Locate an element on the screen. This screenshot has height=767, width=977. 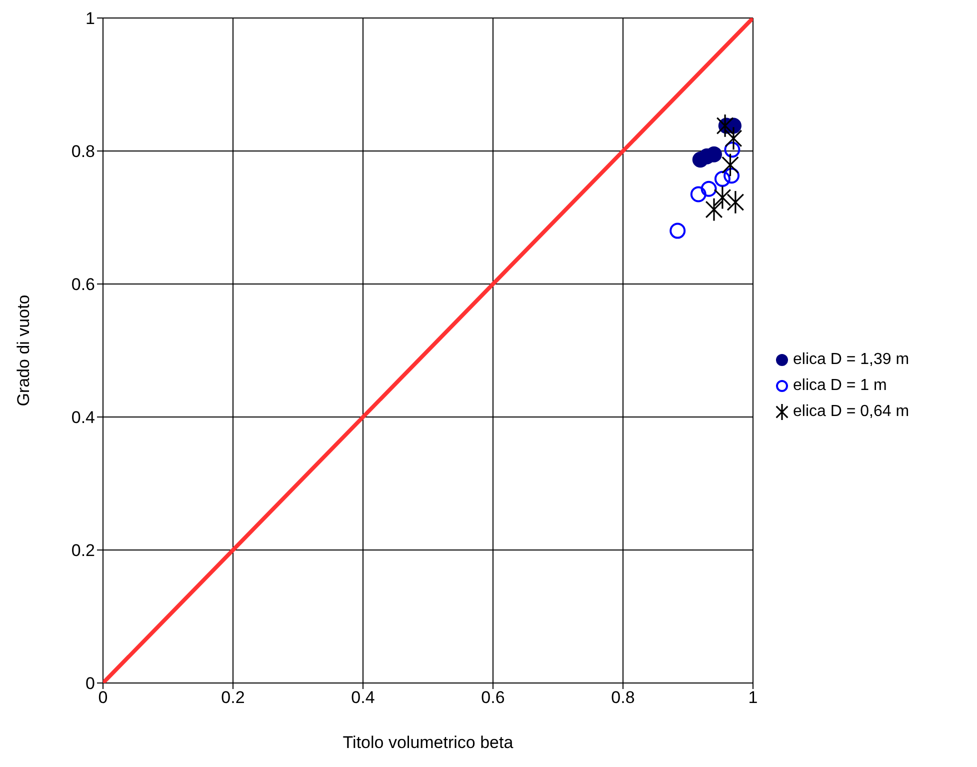
y-tick-label: 1 is located at coordinates (90, 18).